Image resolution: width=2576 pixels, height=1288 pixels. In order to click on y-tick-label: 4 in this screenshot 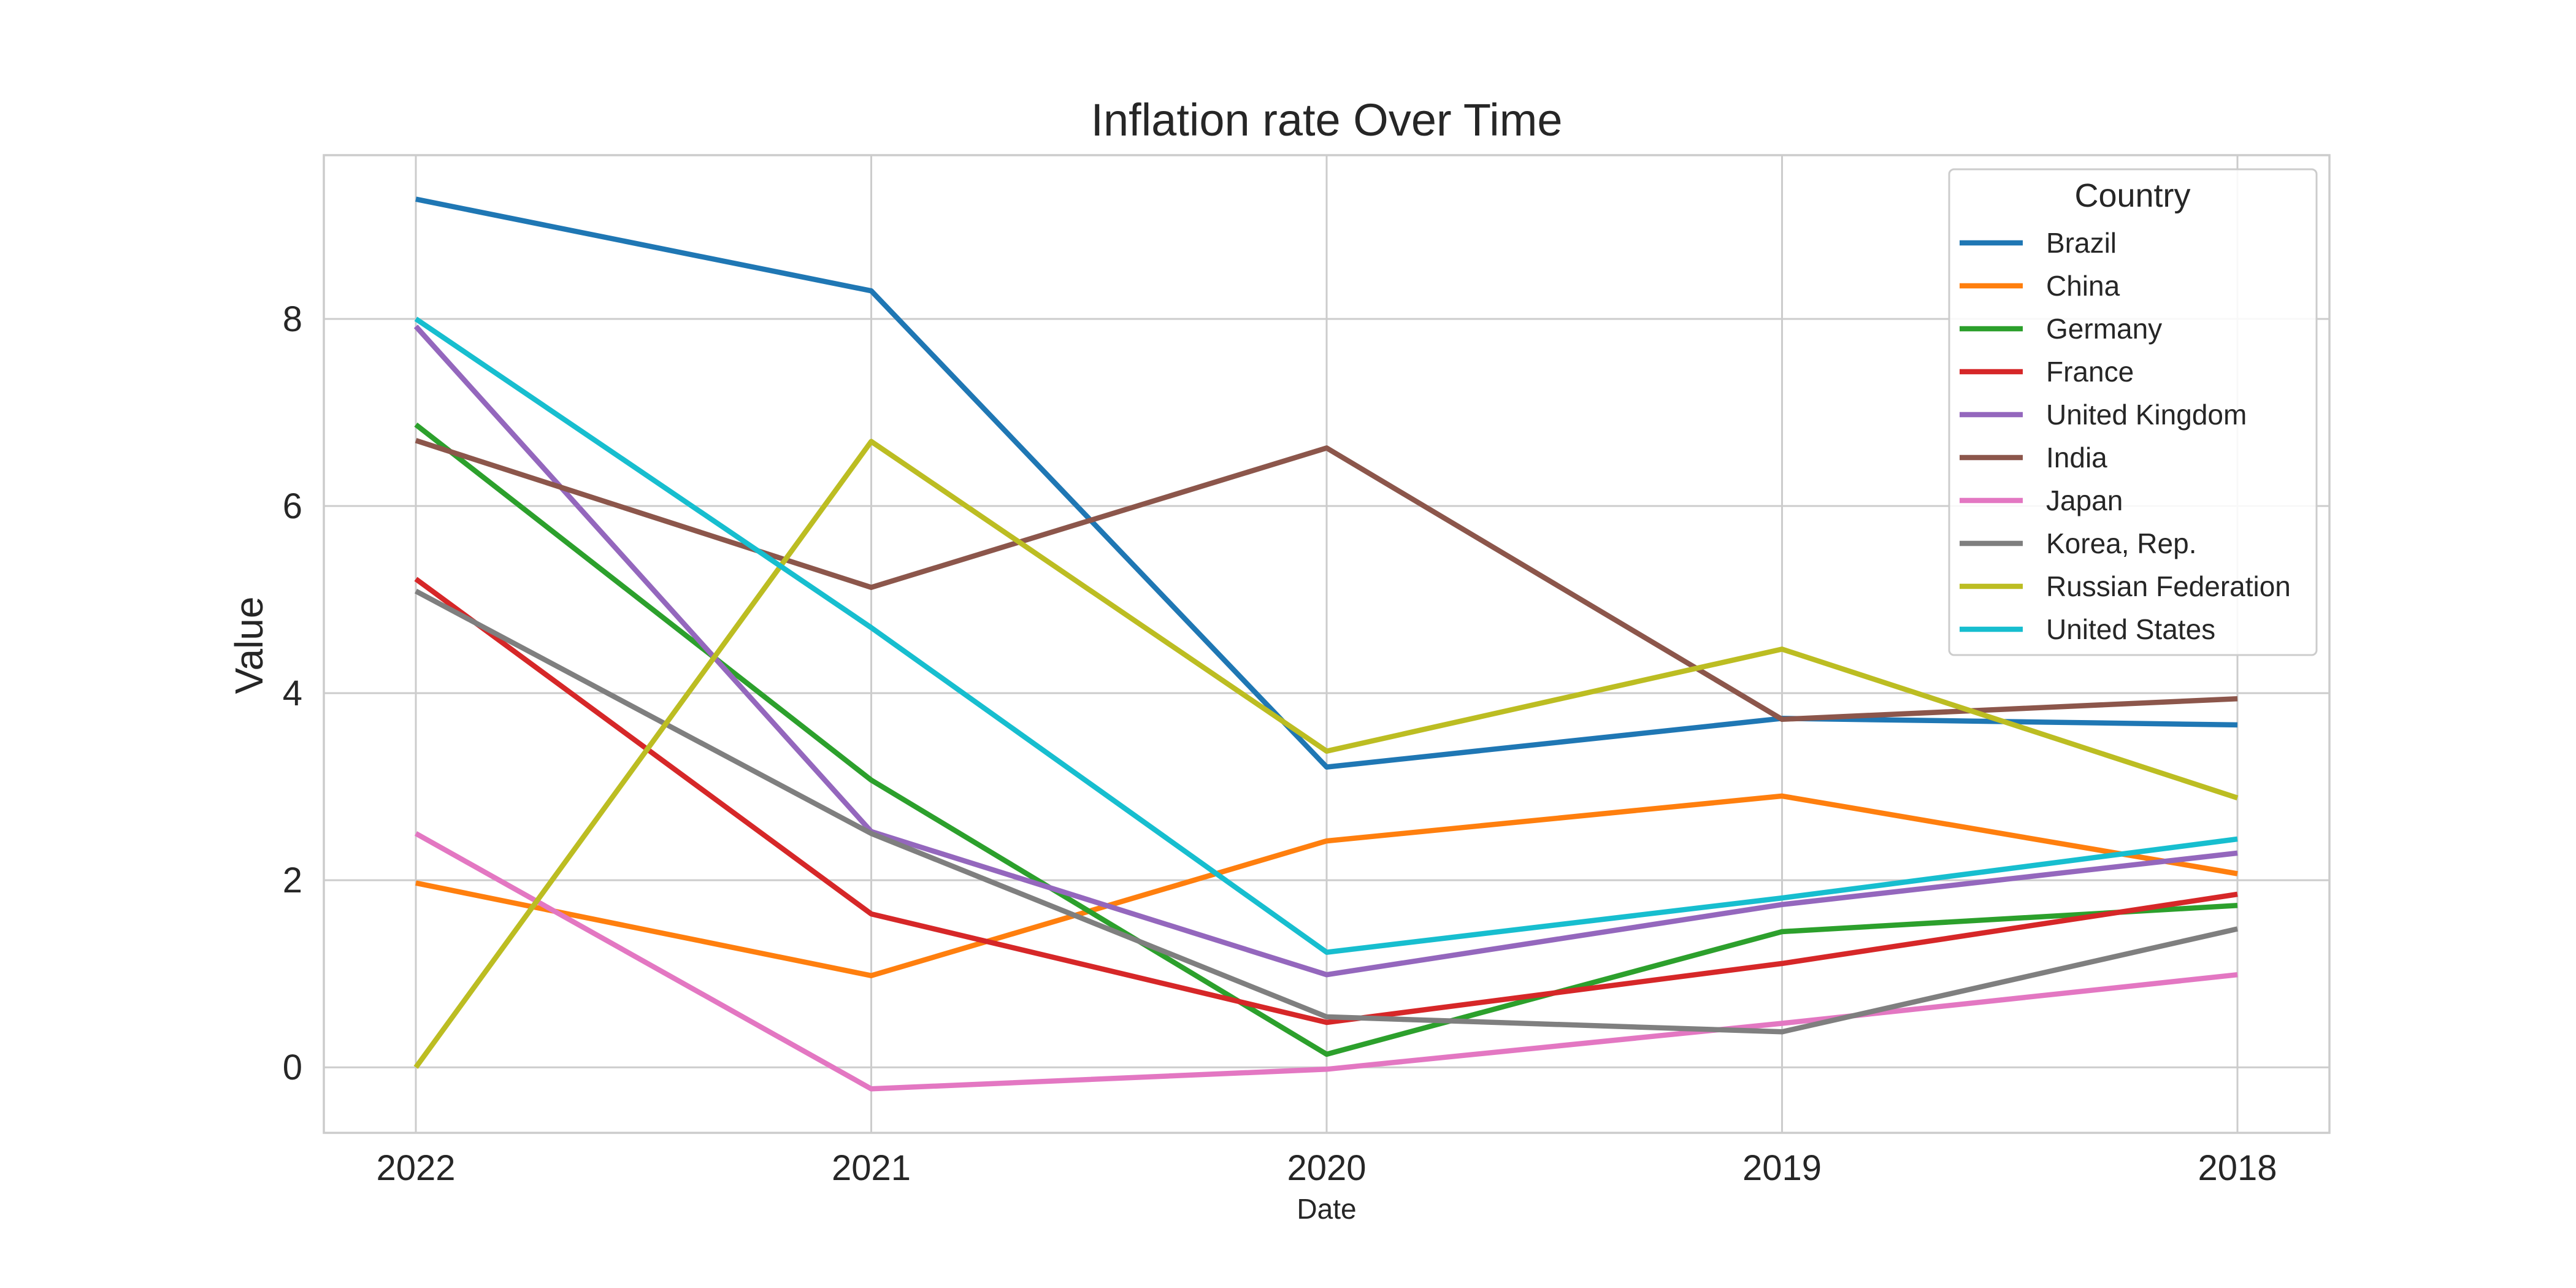, I will do `click(292, 693)`.